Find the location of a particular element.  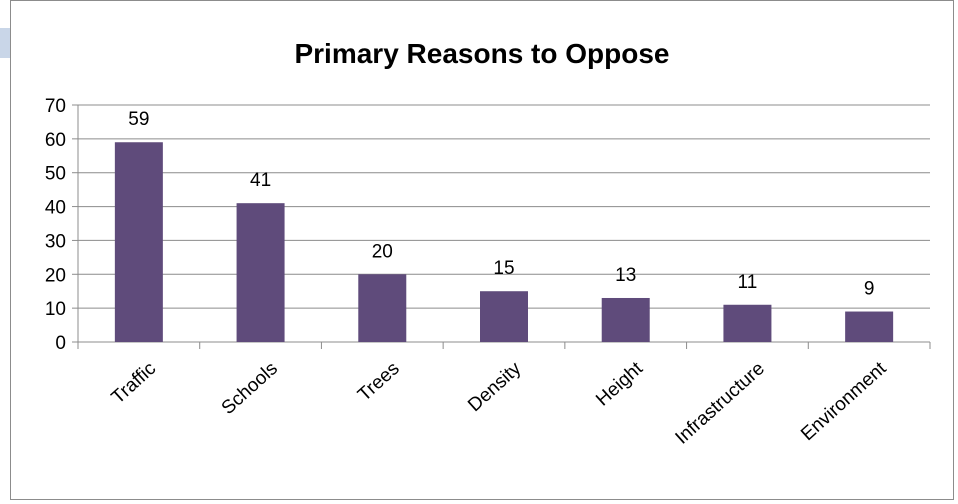

data-label: 59 is located at coordinates (138, 119).